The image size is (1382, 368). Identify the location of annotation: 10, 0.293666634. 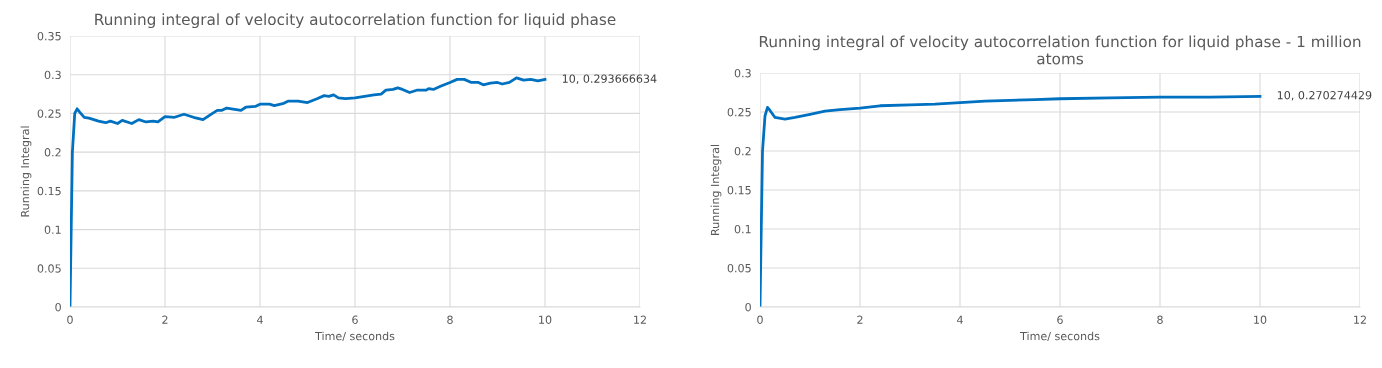
(609, 79).